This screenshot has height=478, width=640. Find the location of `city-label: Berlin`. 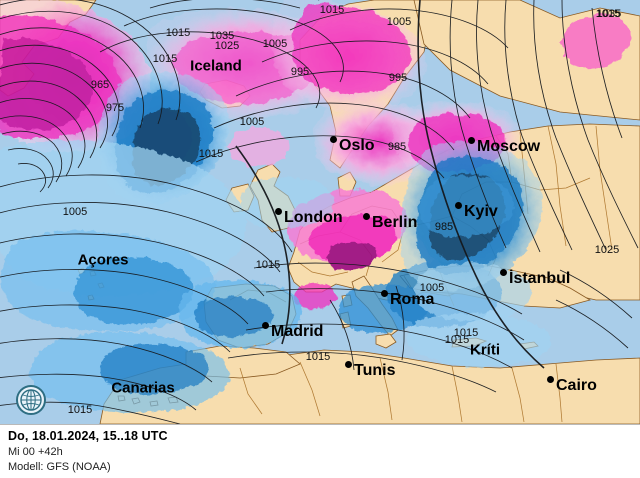

city-label: Berlin is located at coordinates (395, 222).